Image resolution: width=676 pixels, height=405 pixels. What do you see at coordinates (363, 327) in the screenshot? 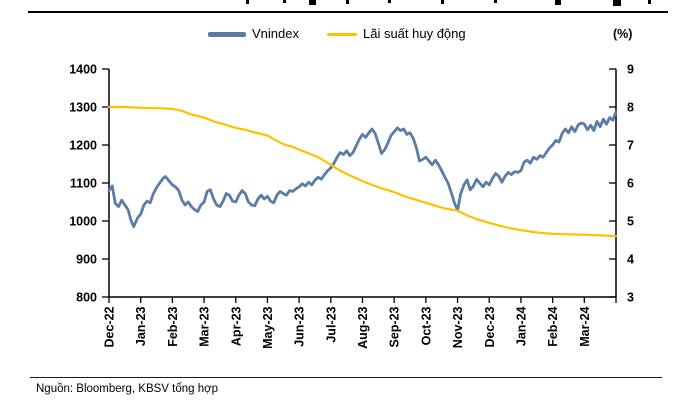
I see `x-axis-month-label: Aug-23` at bounding box center [363, 327].